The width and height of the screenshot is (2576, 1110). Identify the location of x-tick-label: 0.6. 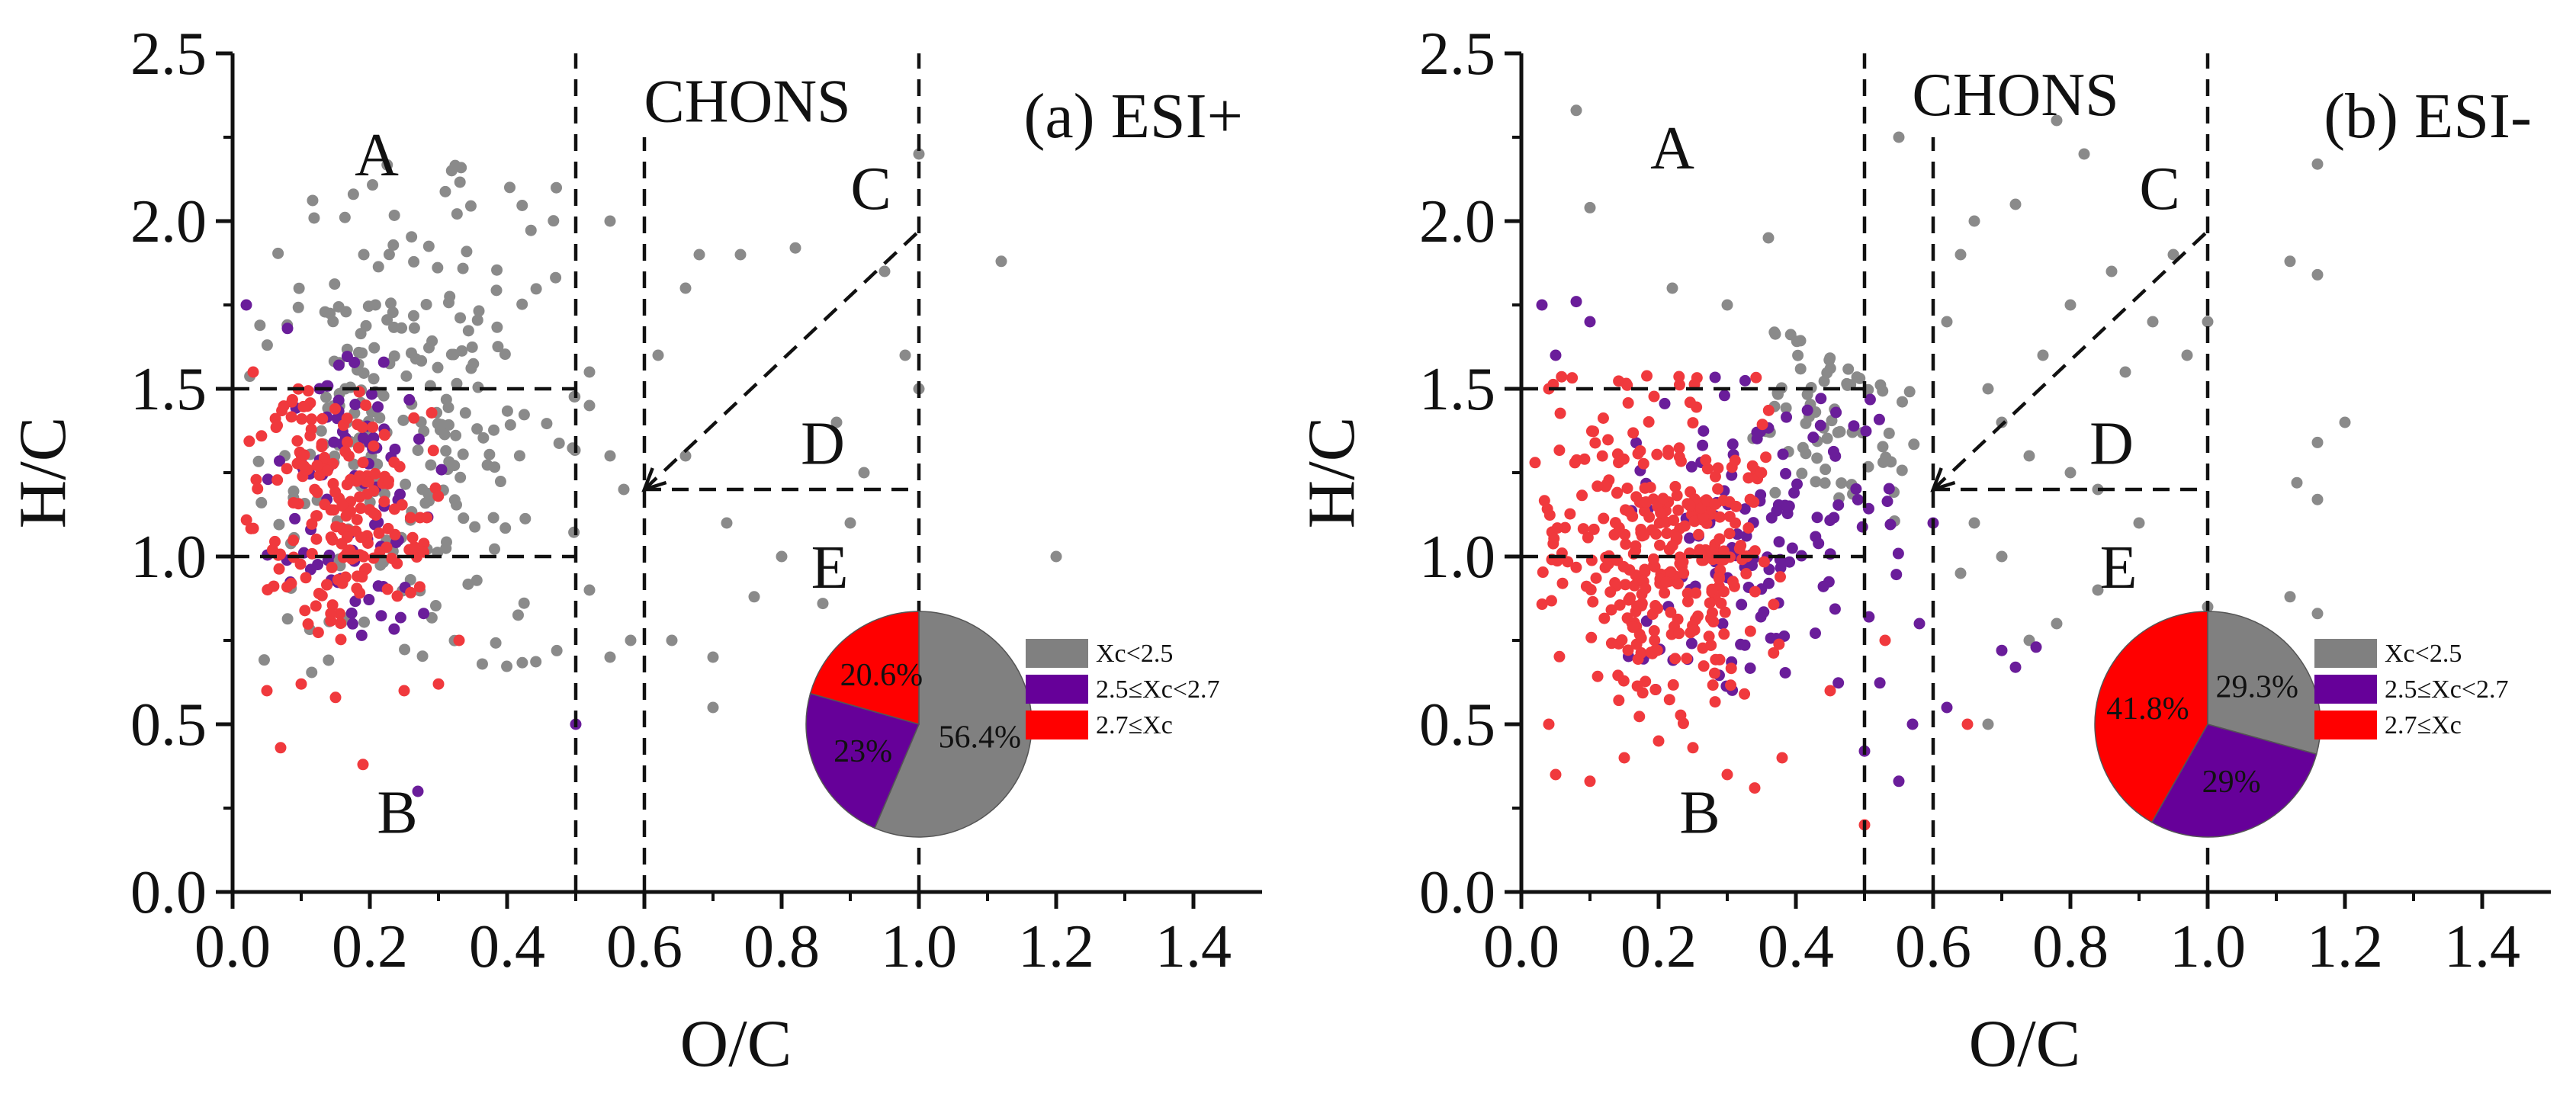
(644, 946).